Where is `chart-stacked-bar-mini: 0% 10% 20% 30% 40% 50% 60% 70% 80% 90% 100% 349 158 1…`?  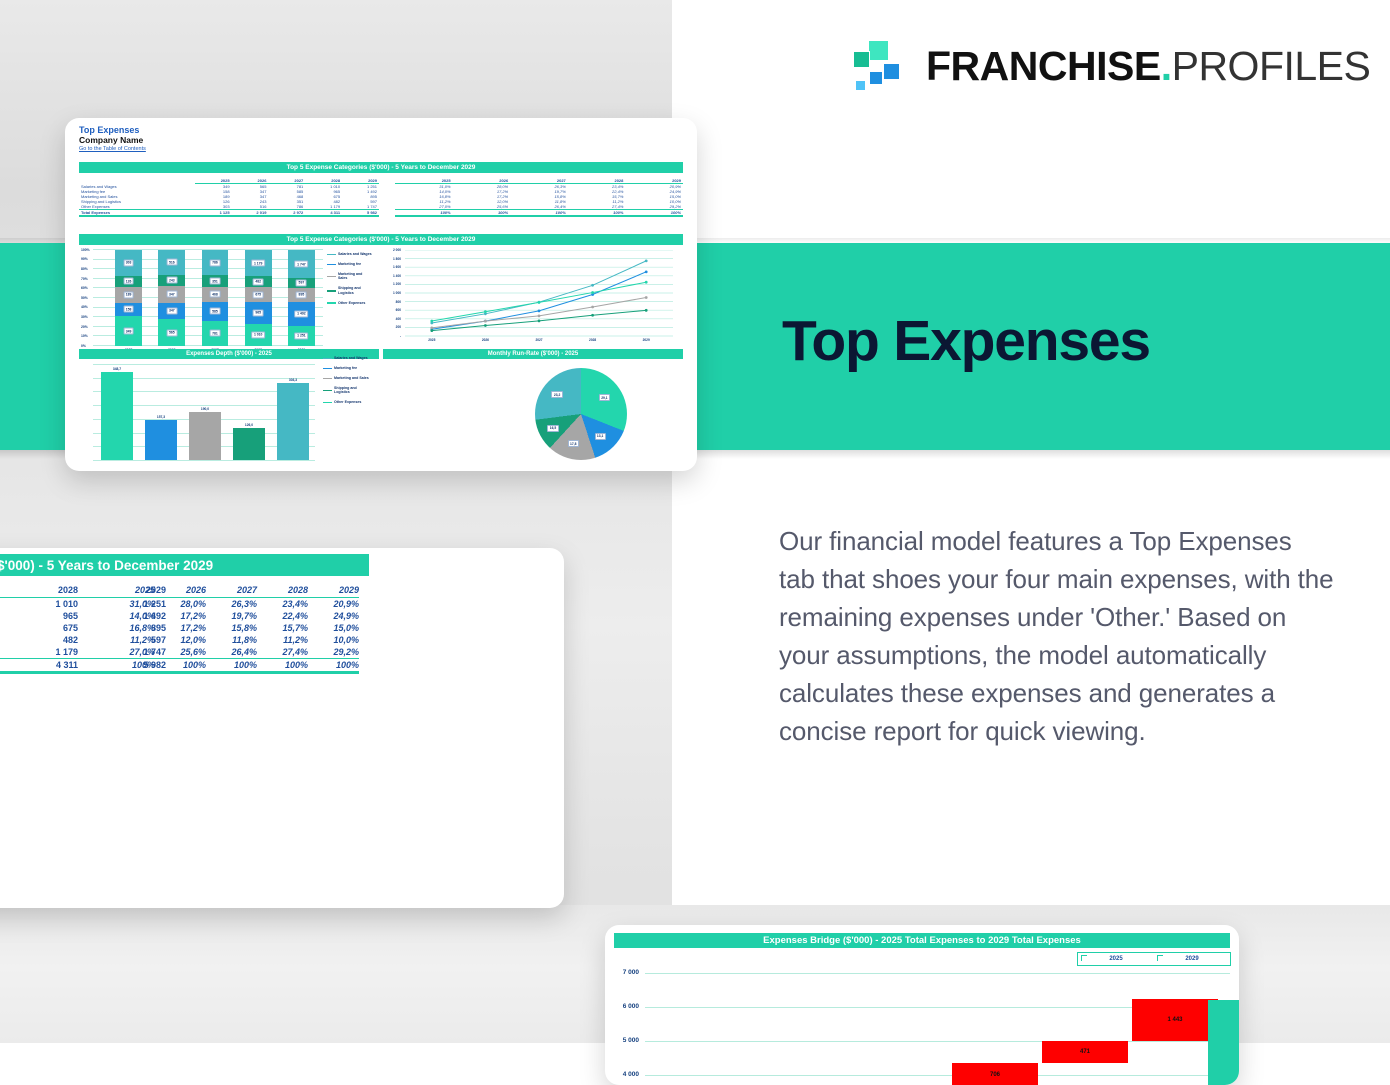
chart-stacked-bar-mini: 0% 10% 20% 30% 40% 50% 60% 70% 80% 90% 100% 349 158 1… is located at coordinates (202, 300).